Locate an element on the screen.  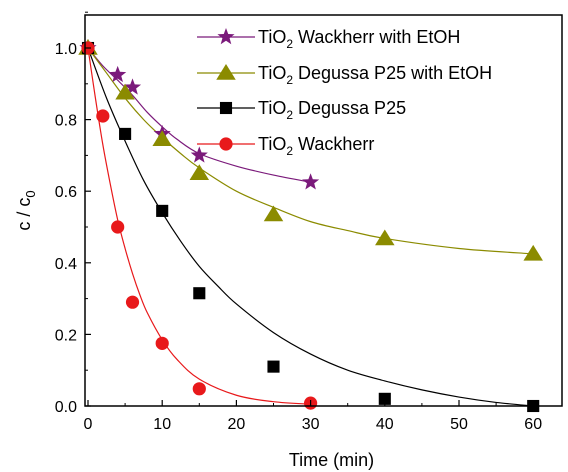
y-tick-label: 0.0 is located at coordinates (66, 407).